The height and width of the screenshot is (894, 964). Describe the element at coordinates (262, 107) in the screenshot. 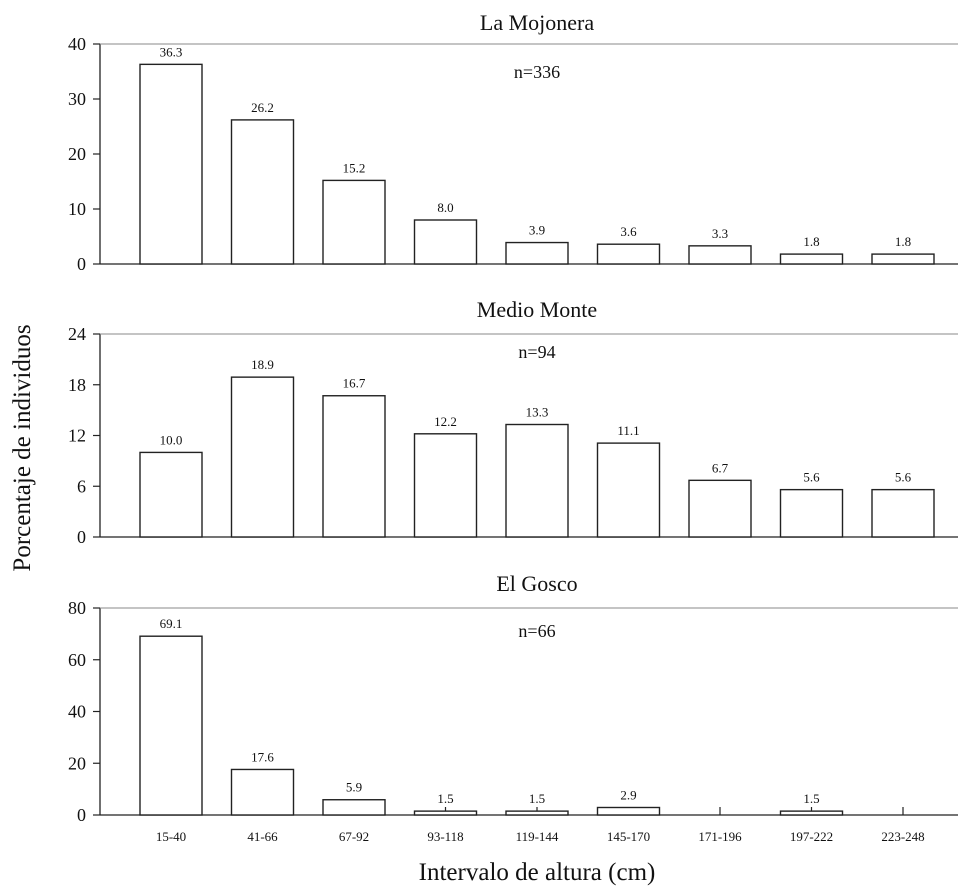

I see `data-label: 26.2` at that location.